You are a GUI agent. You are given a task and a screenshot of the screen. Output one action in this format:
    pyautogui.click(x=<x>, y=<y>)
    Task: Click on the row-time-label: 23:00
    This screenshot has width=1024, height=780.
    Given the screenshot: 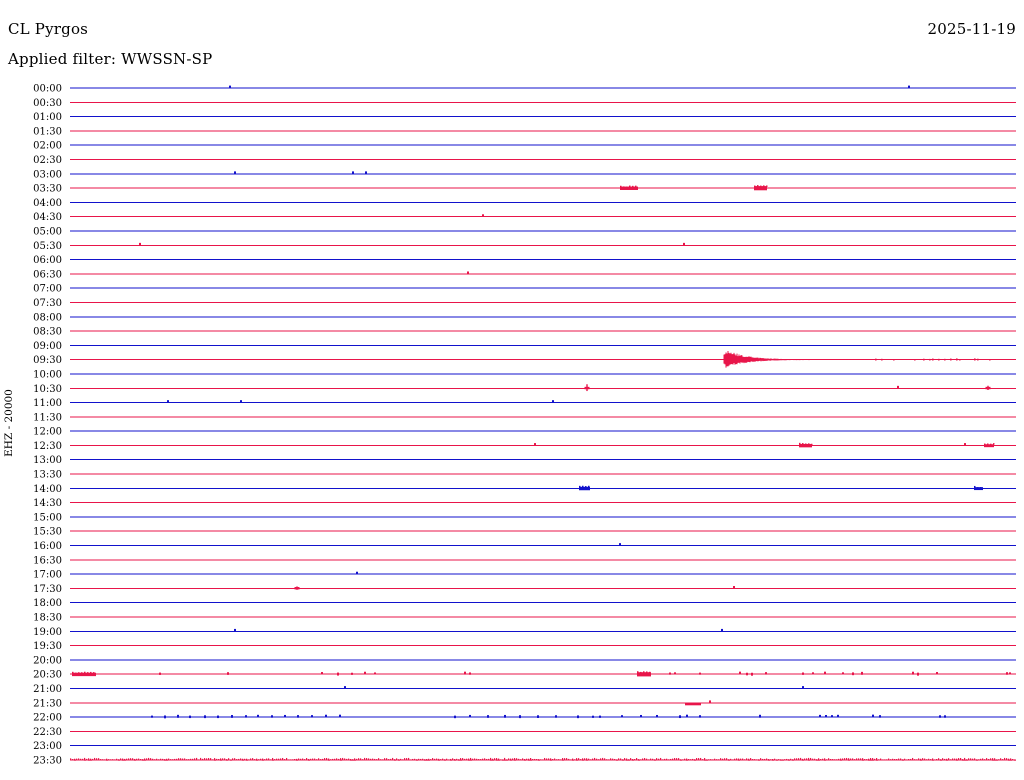 What is the action you would take?
    pyautogui.click(x=47, y=746)
    